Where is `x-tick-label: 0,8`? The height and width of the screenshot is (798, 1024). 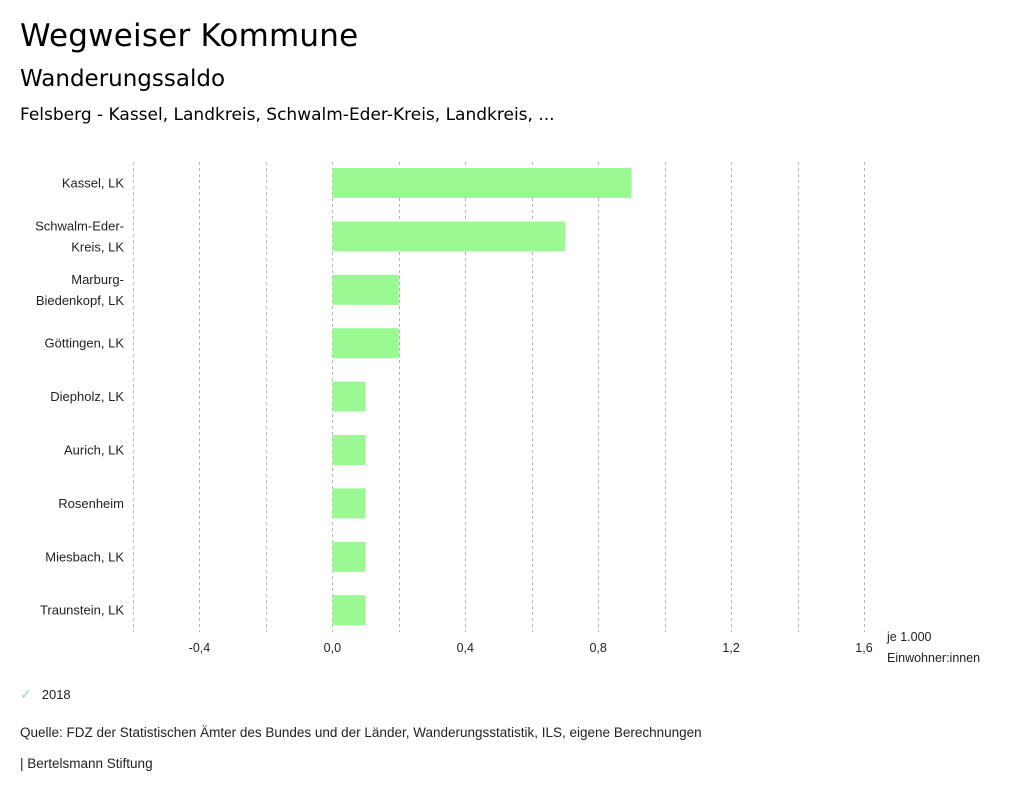
x-tick-label: 0,8 is located at coordinates (597, 648).